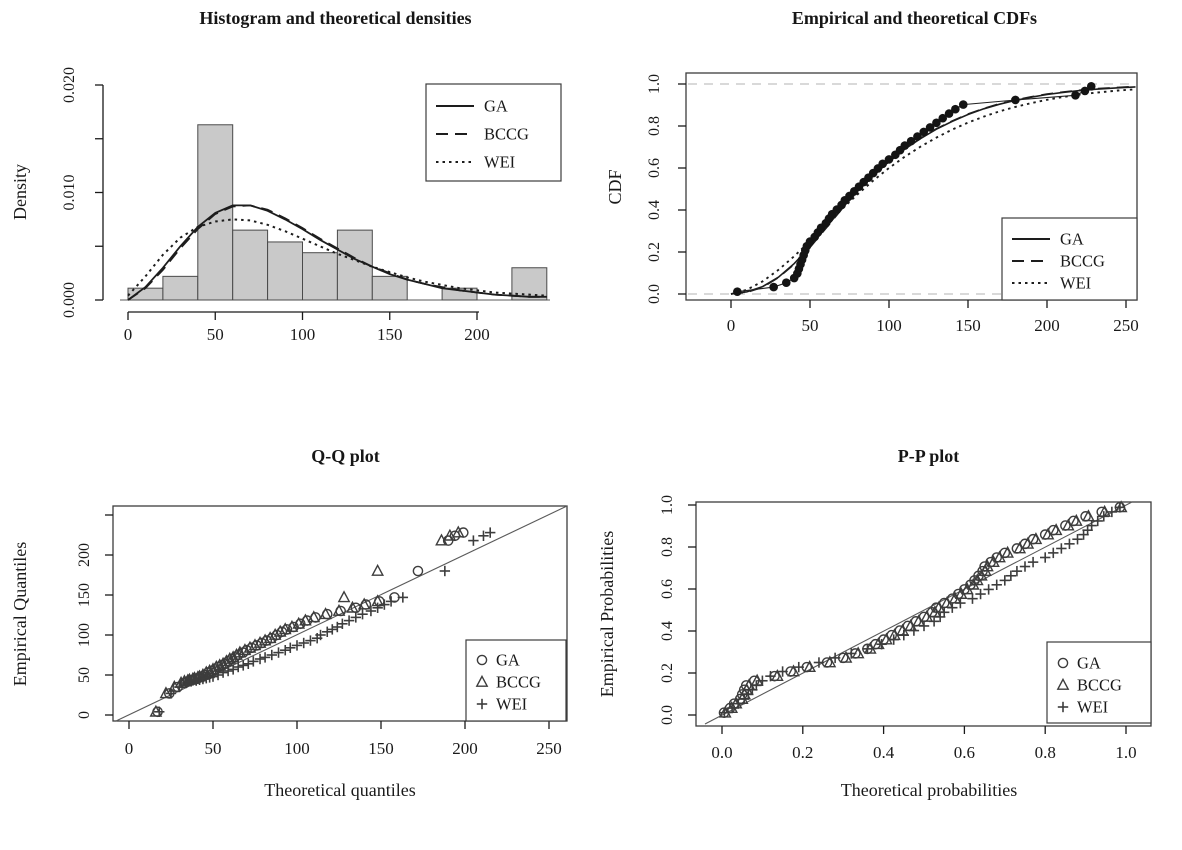 This screenshot has width=1182, height=850. What do you see at coordinates (57, 192) in the screenshot?
I see `y-axis: 0.000 0.010 0.020 Density` at bounding box center [57, 192].